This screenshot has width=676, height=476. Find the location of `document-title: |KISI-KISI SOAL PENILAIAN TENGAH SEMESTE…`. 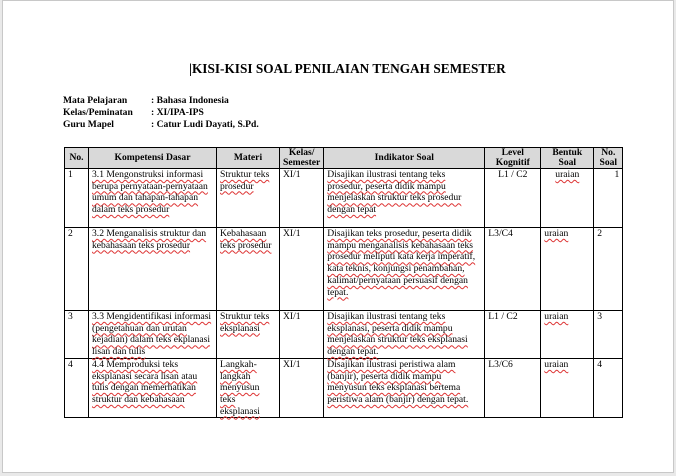

document-title: |KISI-KISI SOAL PENILAIAN TENGAH SEMESTE… is located at coordinates (347, 68).